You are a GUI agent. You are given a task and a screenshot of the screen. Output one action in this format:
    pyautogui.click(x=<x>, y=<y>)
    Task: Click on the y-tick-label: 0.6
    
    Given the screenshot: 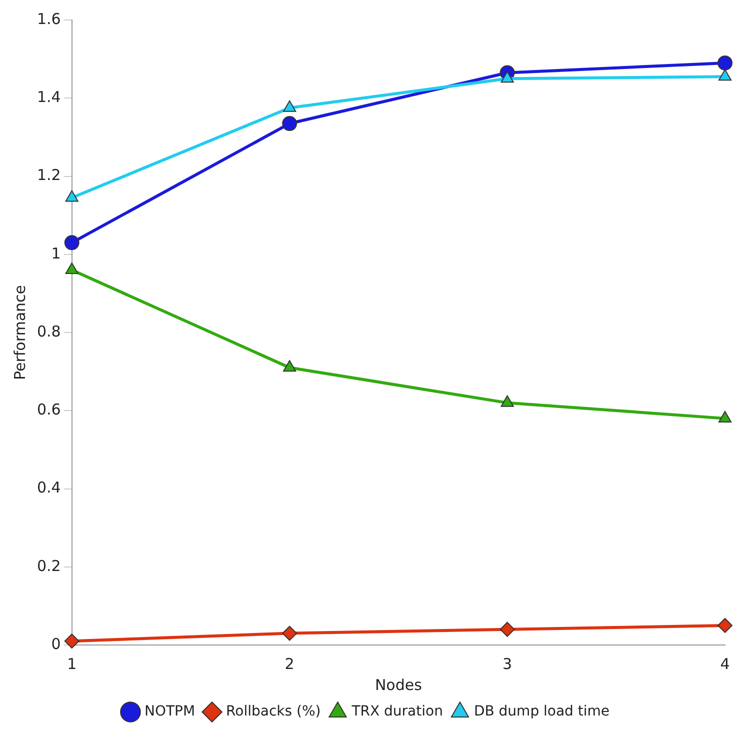 What is the action you would take?
    pyautogui.click(x=48, y=409)
    